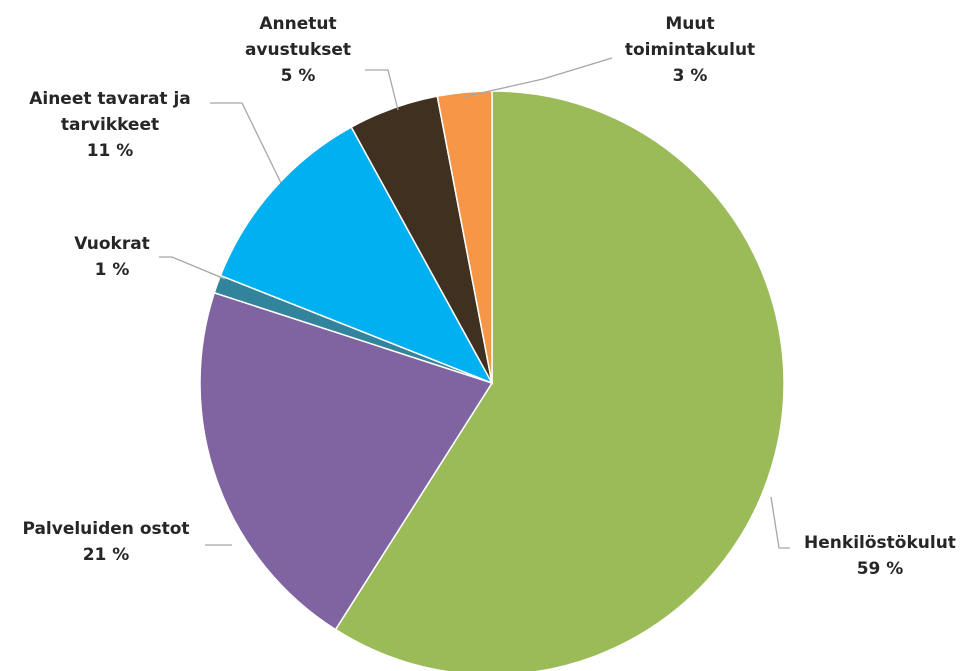 The width and height of the screenshot is (973, 671). What do you see at coordinates (537, 77) in the screenshot?
I see `leader-line-muut-toimintakulut` at bounding box center [537, 77].